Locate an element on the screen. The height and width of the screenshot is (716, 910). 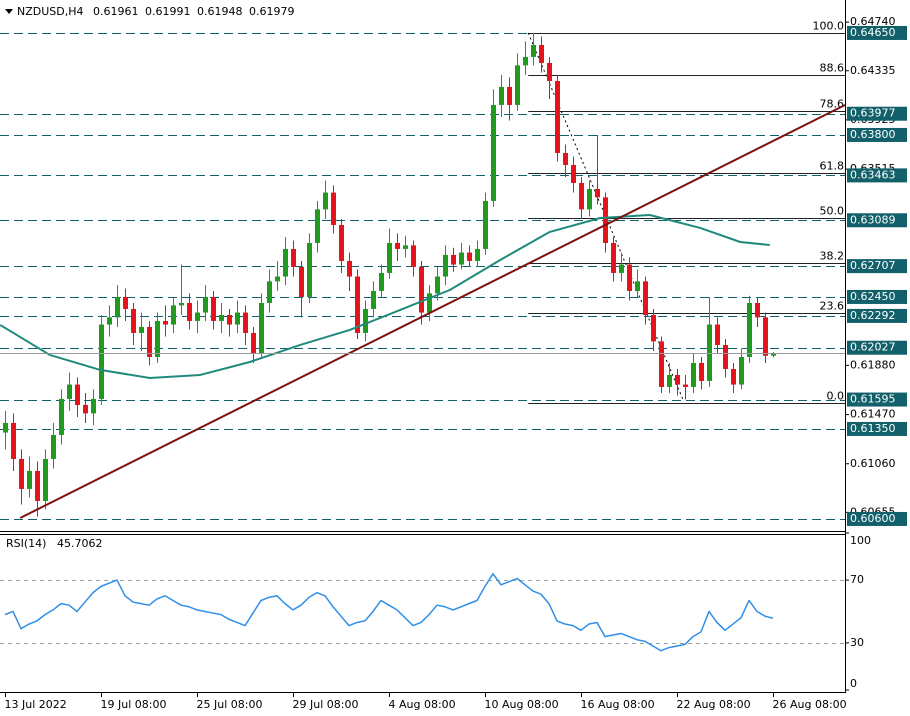
price-label: 0.62292 is located at coordinates (873, 315).